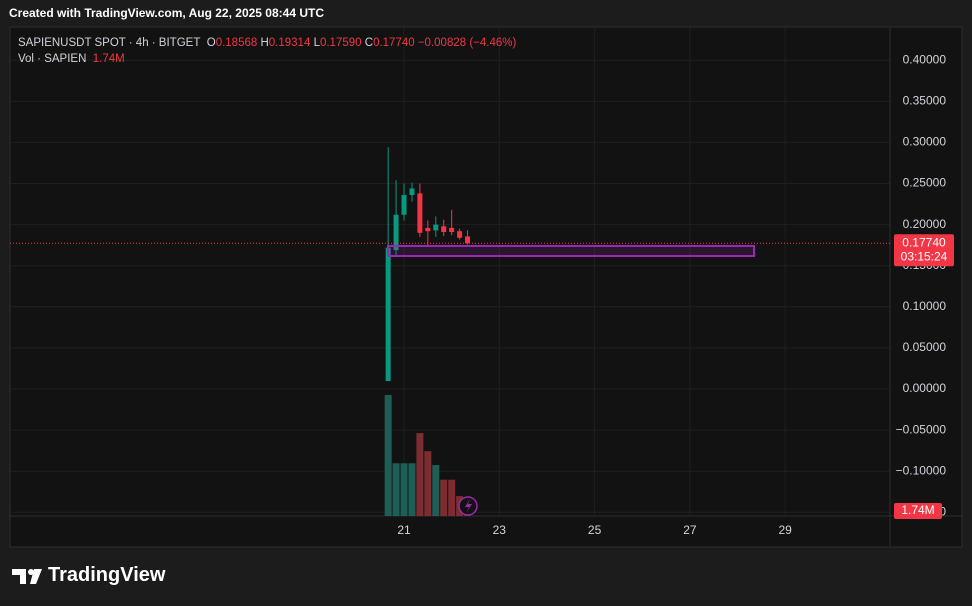  Describe the element at coordinates (442, 43) in the screenshot. I see `change: −0.00828` at that location.